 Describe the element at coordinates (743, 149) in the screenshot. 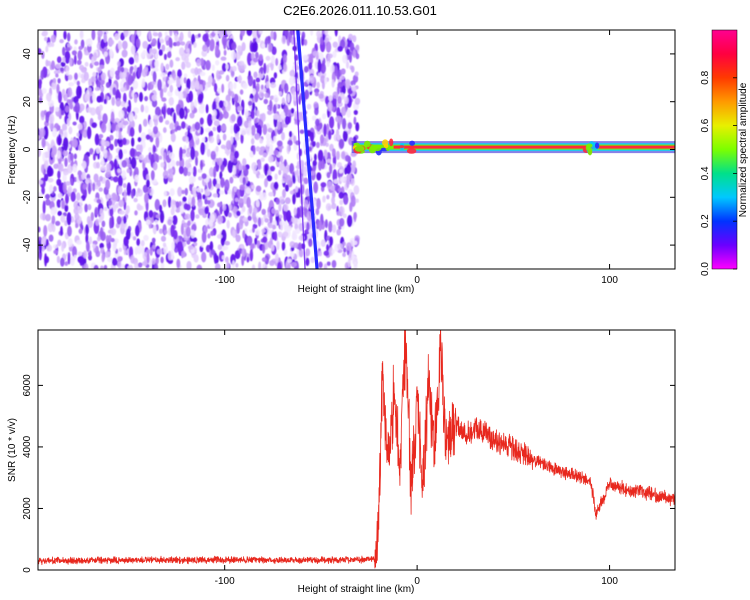

I see `colorbar-label: Normalized spectral amplitude` at that location.